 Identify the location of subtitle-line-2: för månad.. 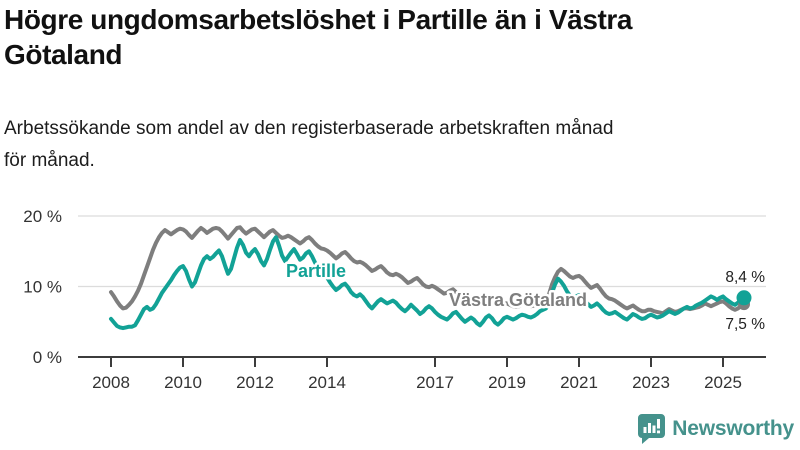
(49, 160).